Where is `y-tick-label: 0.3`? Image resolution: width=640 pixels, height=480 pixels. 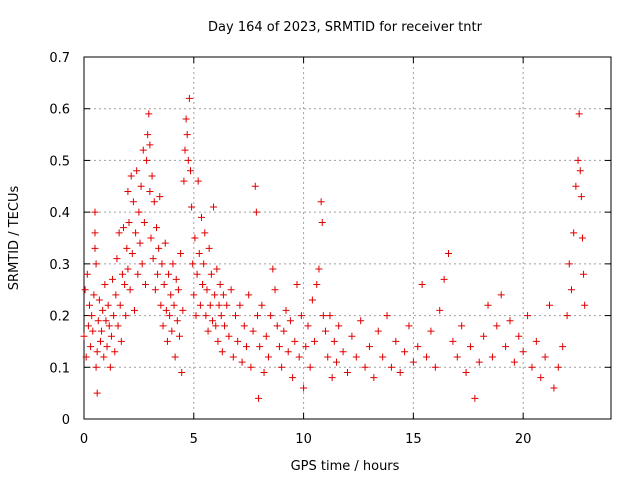
y-tick-label: 0.3 is located at coordinates (59, 265).